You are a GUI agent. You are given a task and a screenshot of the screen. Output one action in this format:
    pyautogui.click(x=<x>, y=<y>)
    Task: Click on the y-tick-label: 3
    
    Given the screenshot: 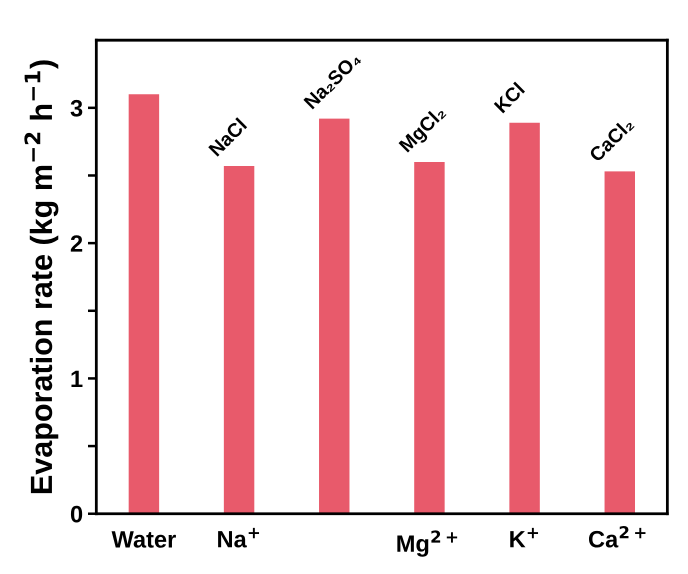 What is the action you would take?
    pyautogui.click(x=76, y=108)
    